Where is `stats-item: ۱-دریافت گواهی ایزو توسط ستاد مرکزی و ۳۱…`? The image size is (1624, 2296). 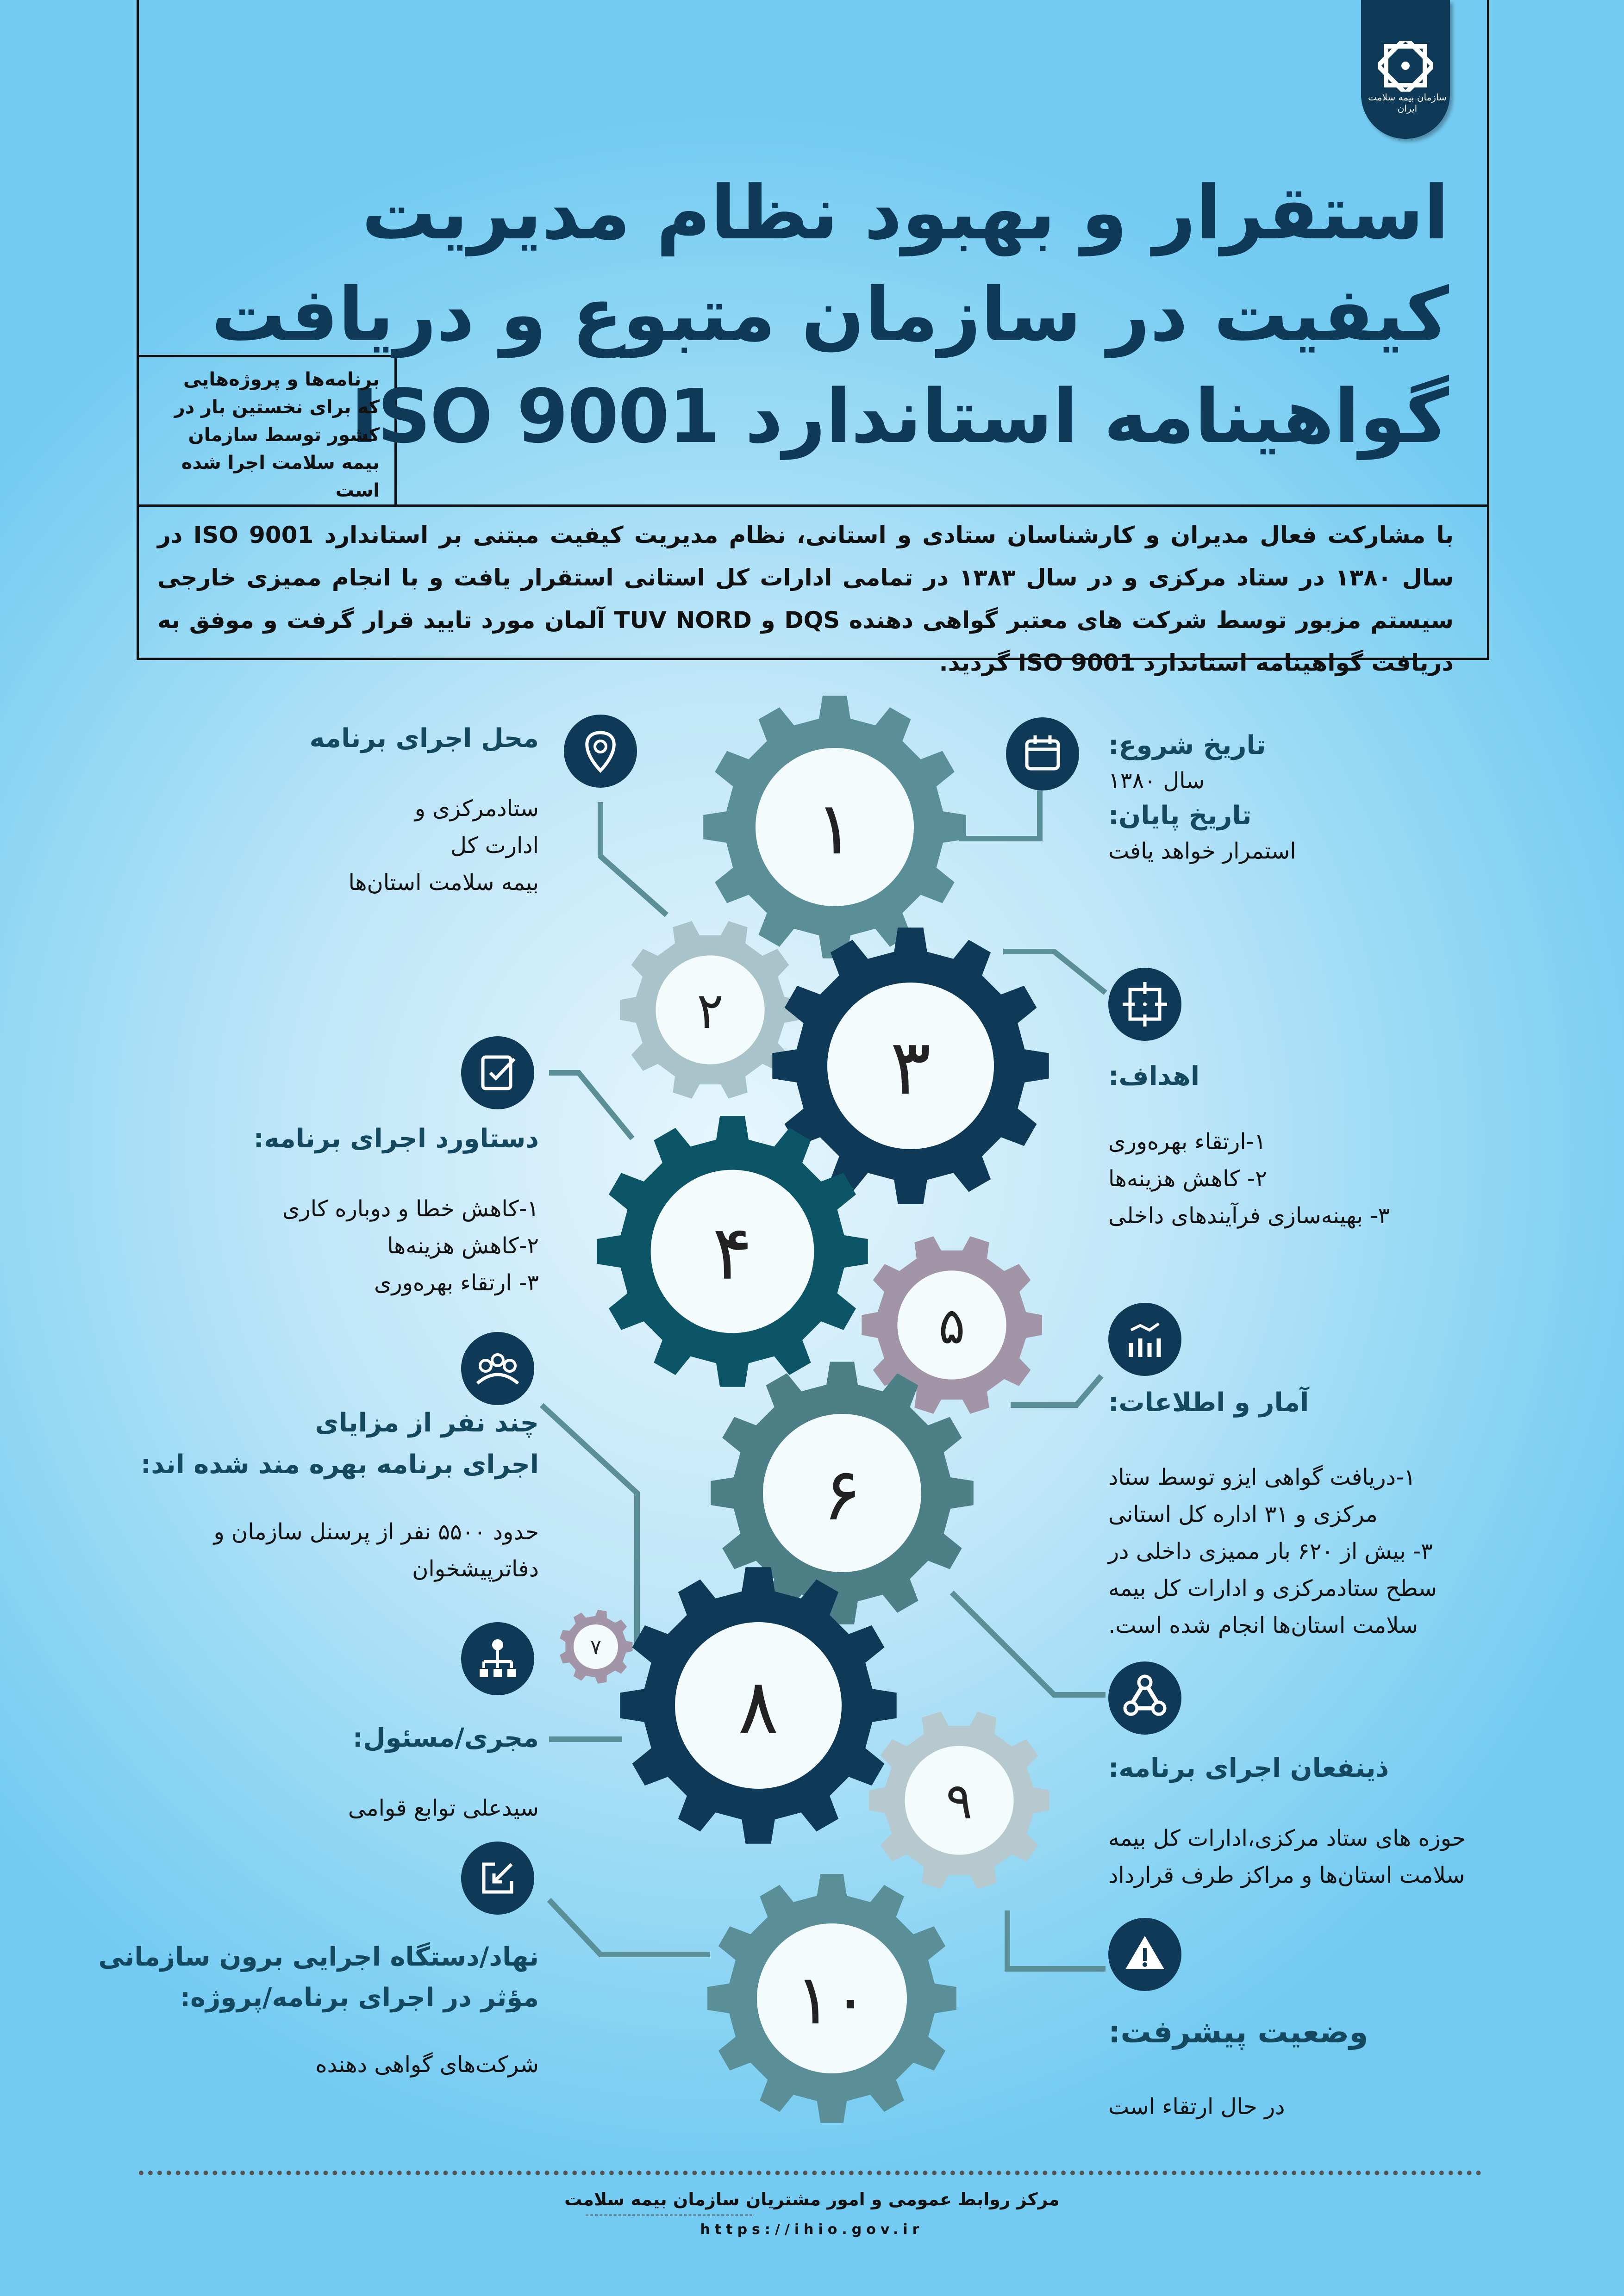 stats-item: ۱-دریافت گواهی ایزو توسط ستاد مرکزی و ۳۱… is located at coordinates (1262, 1495).